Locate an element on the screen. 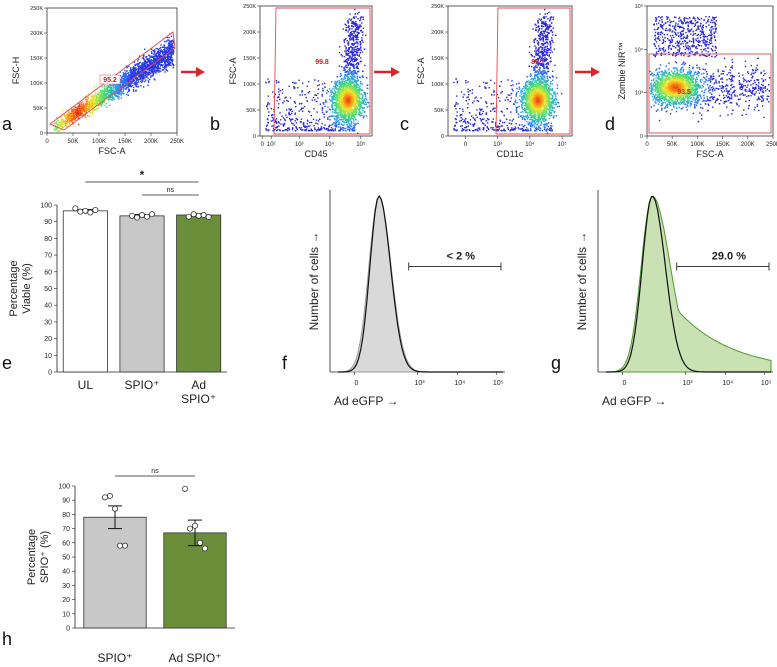 This screenshot has width=777, height=667. panel-b-ytick-label: 50K is located at coordinates (251, 111).